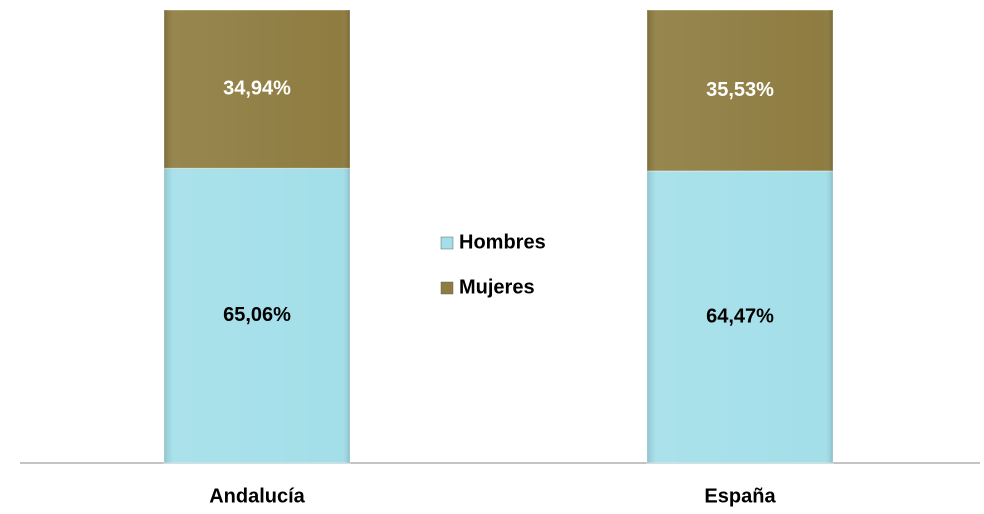  Describe the element at coordinates (502, 242) in the screenshot. I see `legend-label: Hombres` at that location.